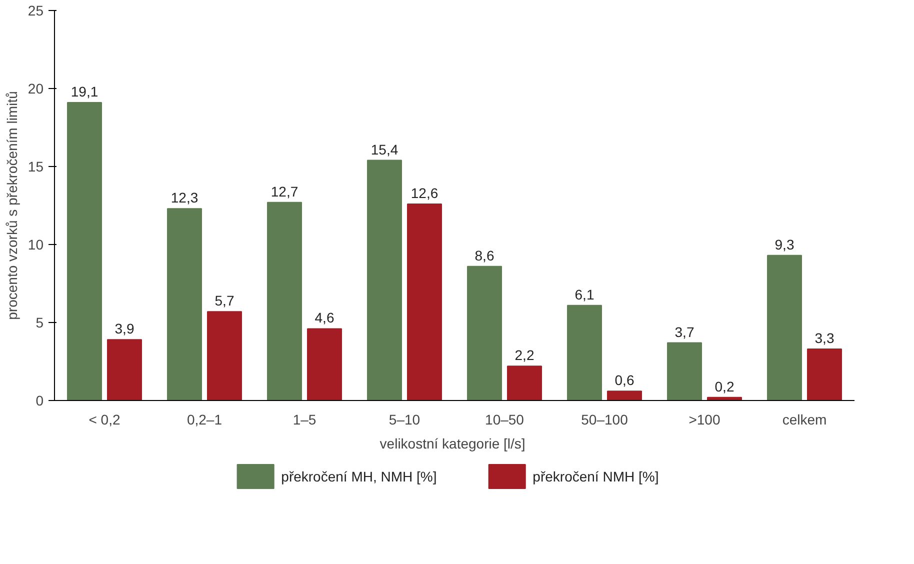 The height and width of the screenshot is (564, 914). What do you see at coordinates (453, 444) in the screenshot?
I see `x-axis-title: velikostní kategorie [l/s]` at bounding box center [453, 444].